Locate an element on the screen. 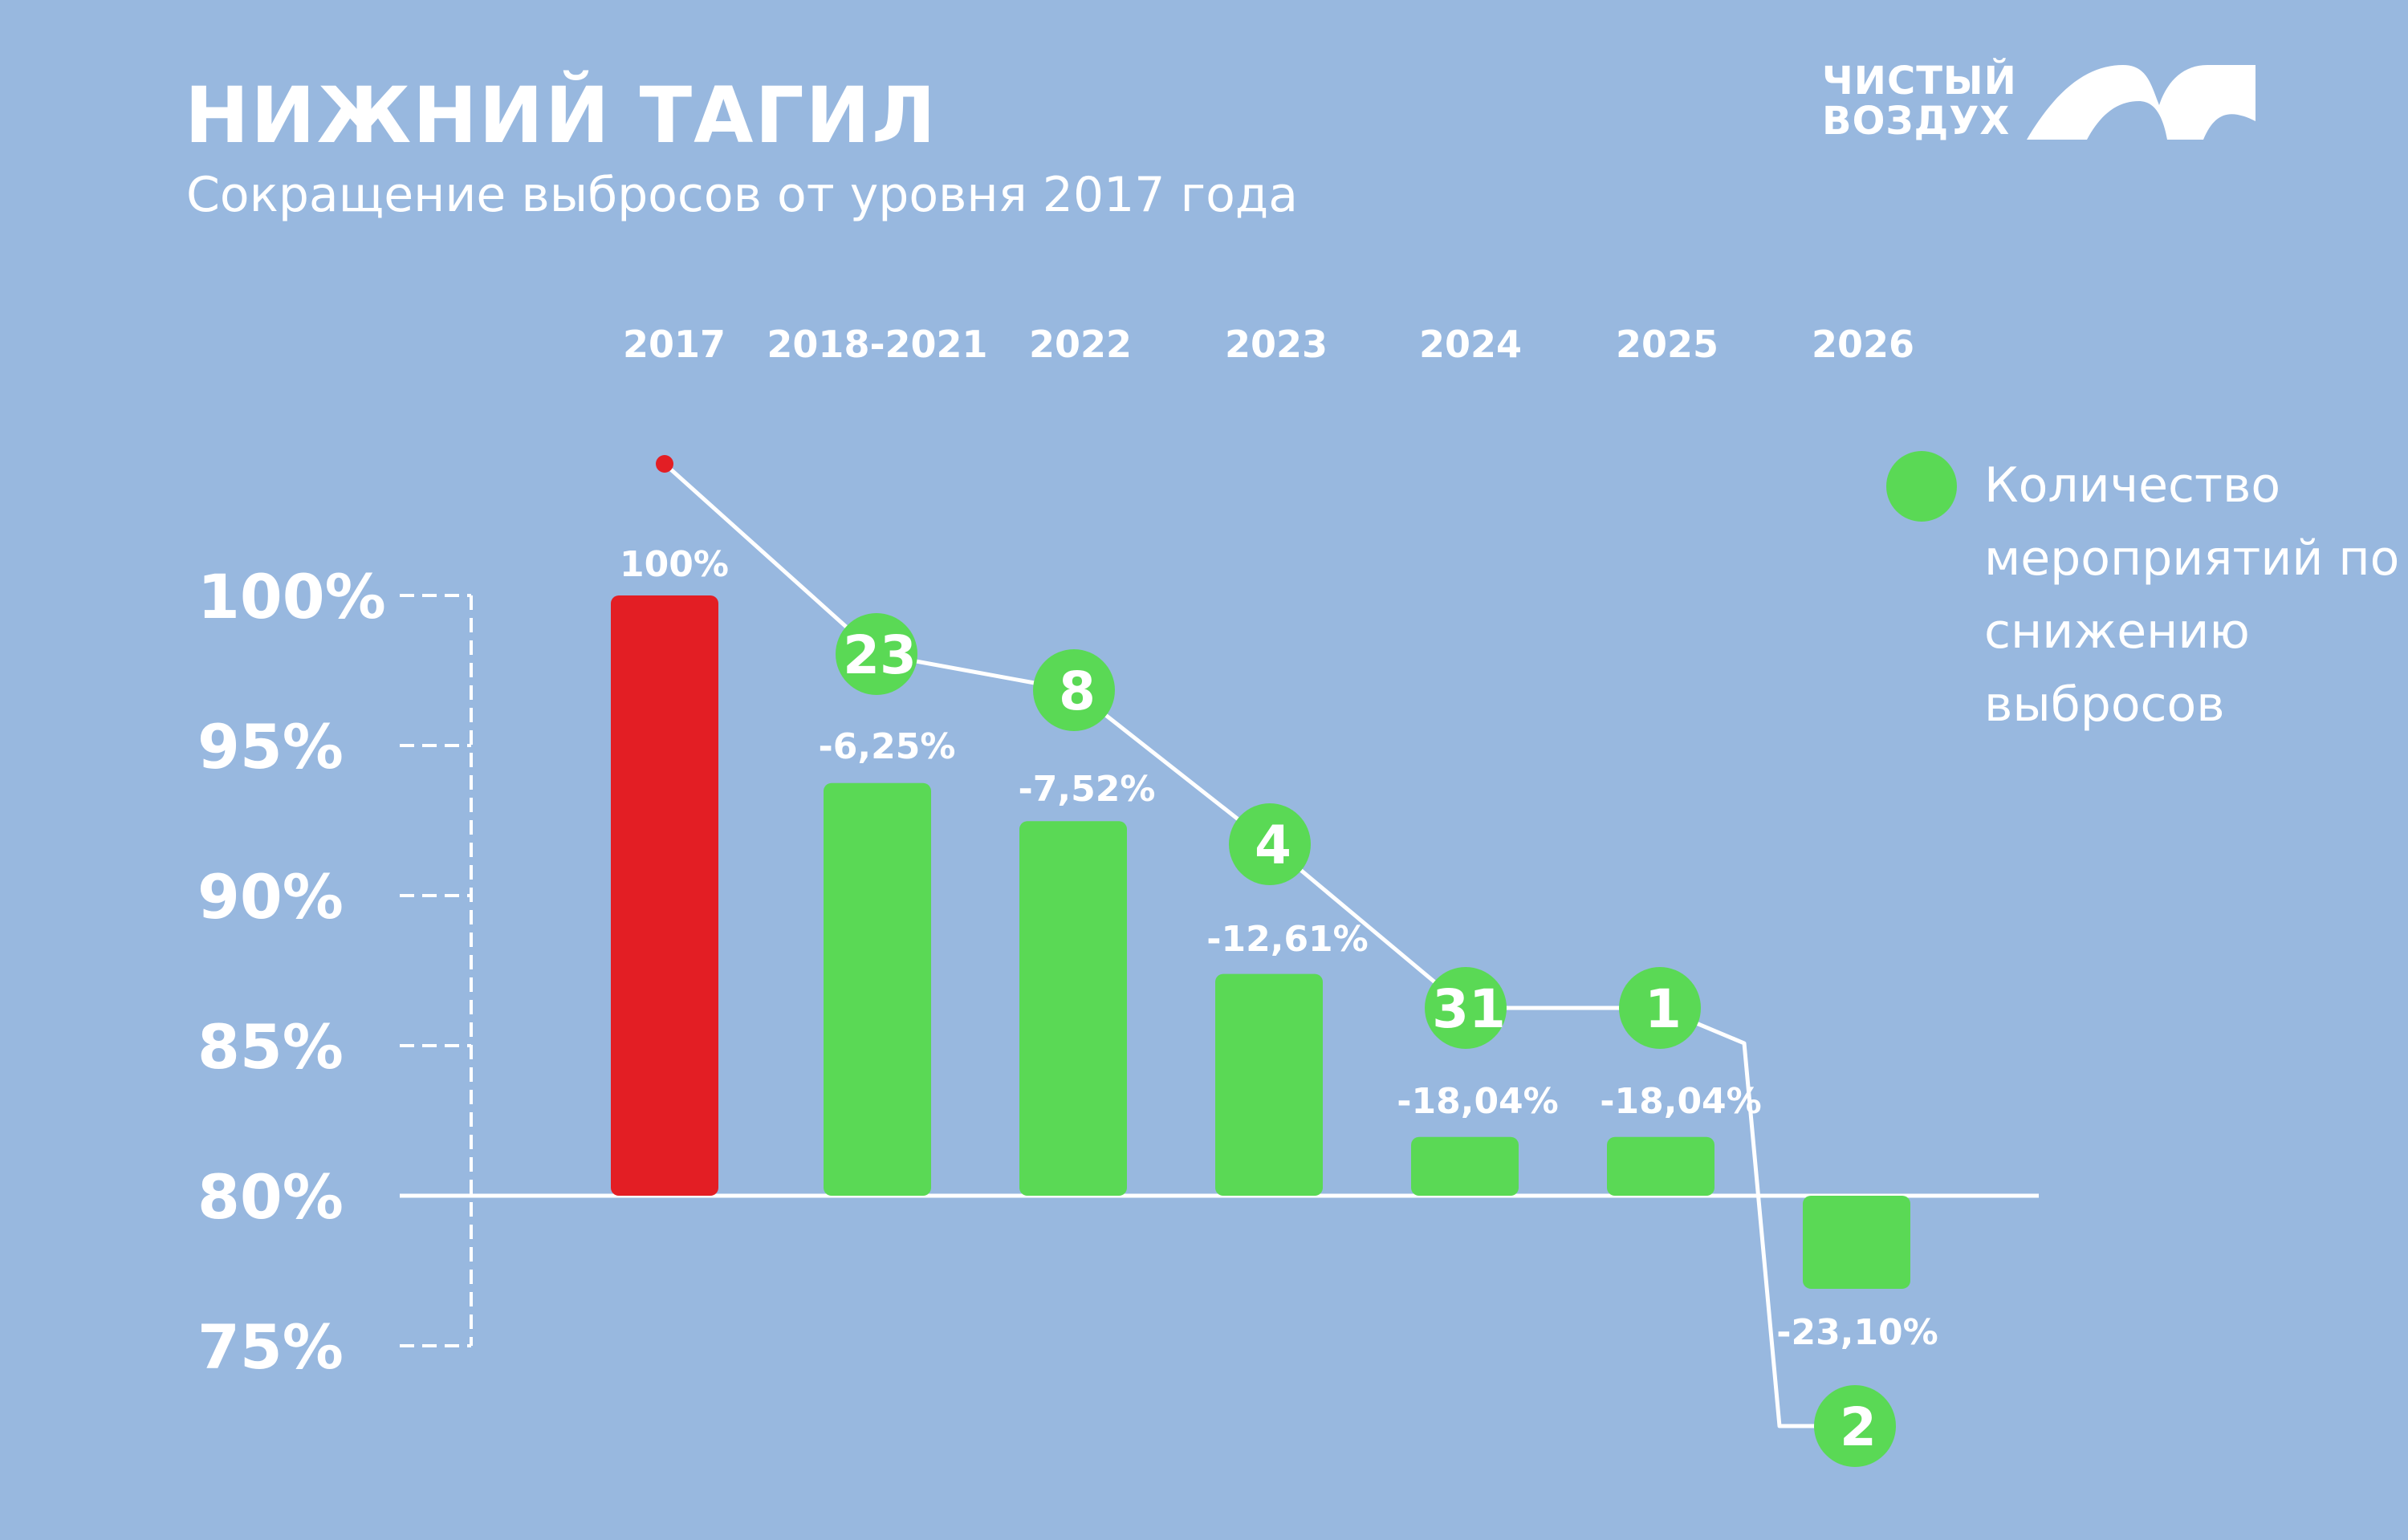  y-tick-label: 95% is located at coordinates (270, 747).